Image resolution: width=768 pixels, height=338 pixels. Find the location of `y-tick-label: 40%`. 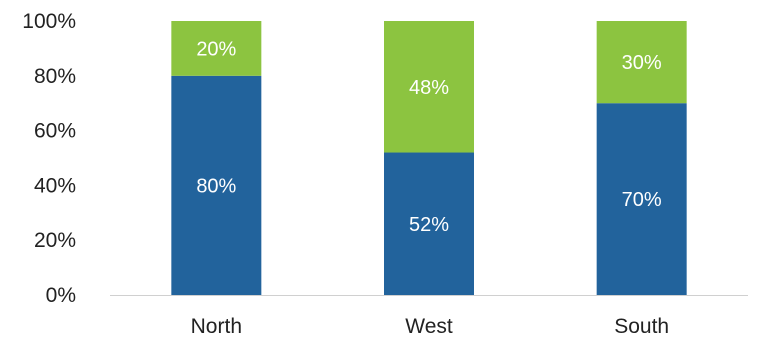

y-tick-label: 40% is located at coordinates (55, 185).